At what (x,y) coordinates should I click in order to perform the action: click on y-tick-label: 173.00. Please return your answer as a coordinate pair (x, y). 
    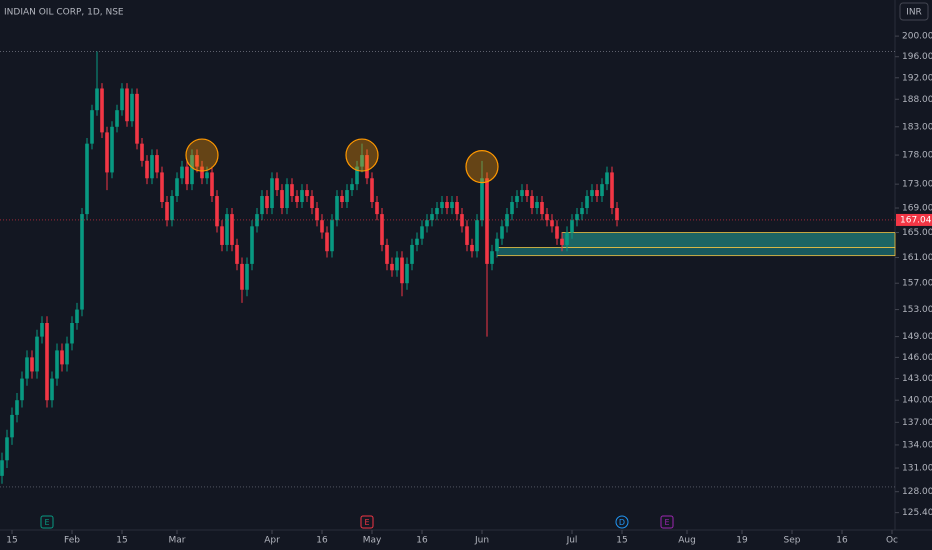
    Looking at the image, I should click on (917, 185).